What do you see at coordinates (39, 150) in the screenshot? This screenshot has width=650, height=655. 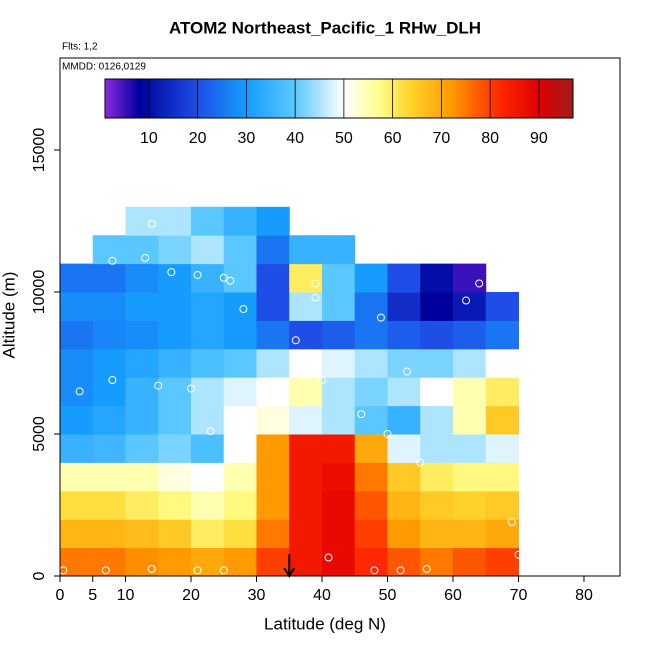 I see `y-tick-label: 15000` at bounding box center [39, 150].